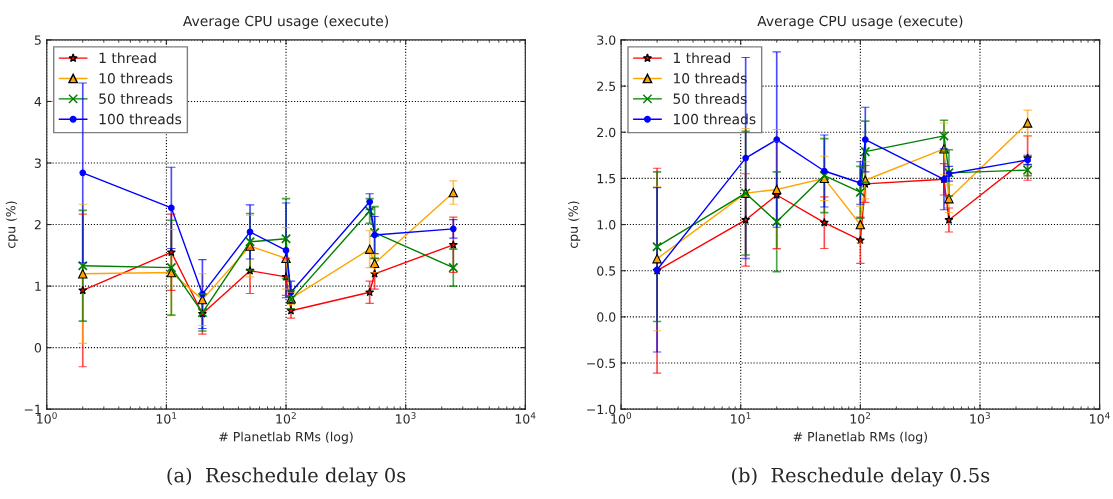 This screenshot has width=1113, height=499. Describe the element at coordinates (37, 163) in the screenshot. I see `y-tick-label: 3` at that location.